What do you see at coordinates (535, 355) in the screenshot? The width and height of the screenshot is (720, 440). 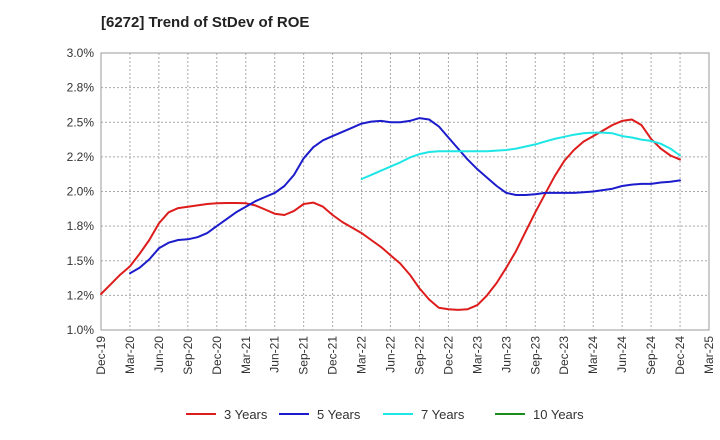 I see `x-tick-label: Sep-23` at bounding box center [535, 355].